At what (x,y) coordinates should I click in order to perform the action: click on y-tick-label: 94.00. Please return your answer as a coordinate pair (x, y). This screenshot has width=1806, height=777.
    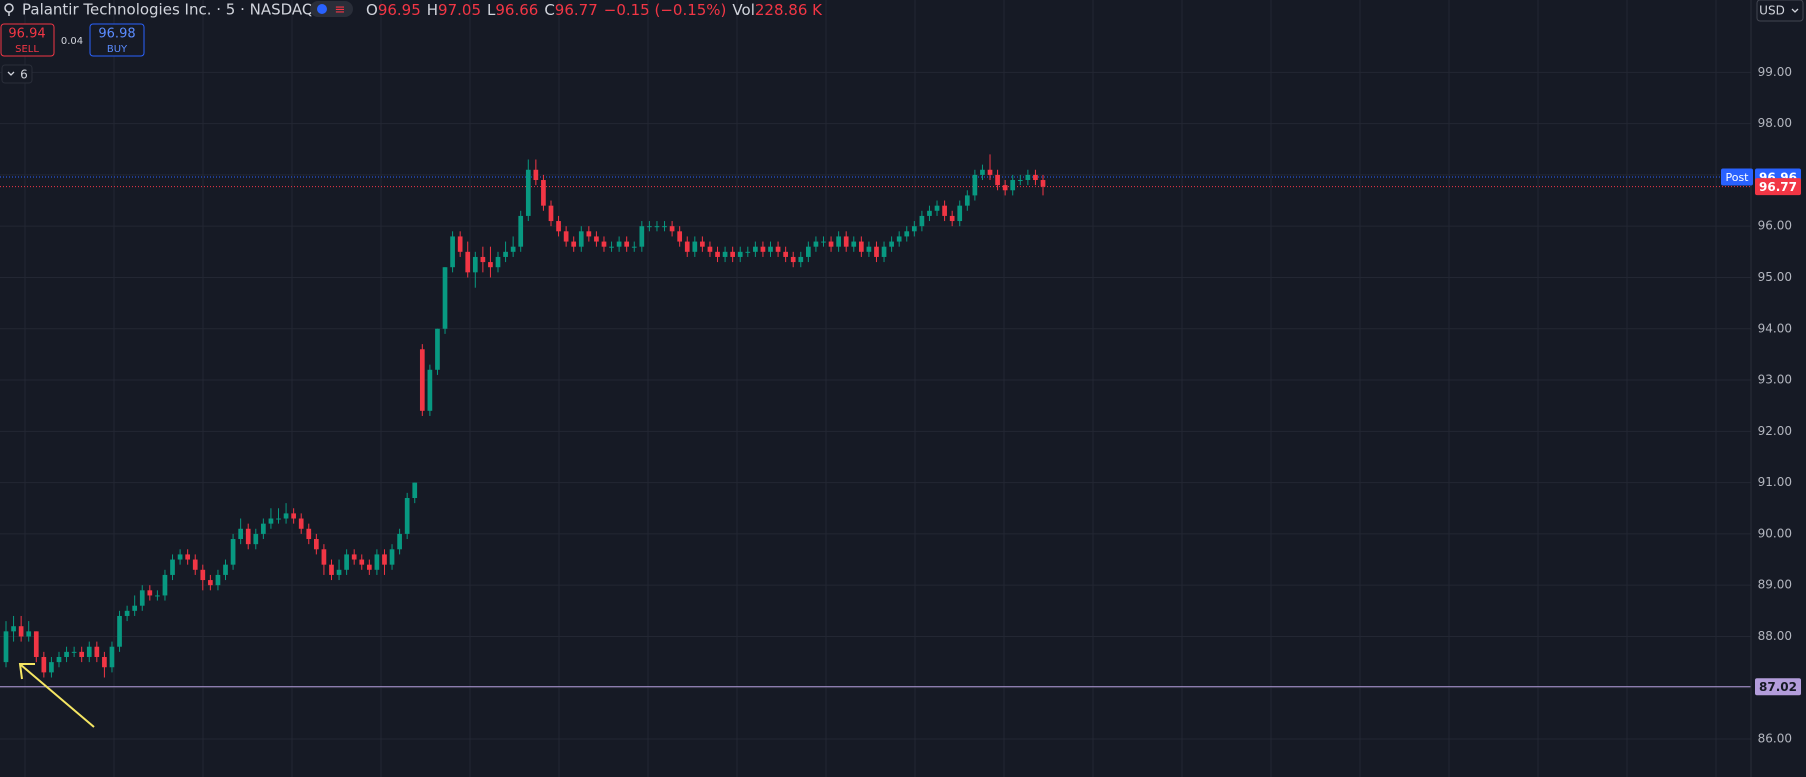
    Looking at the image, I should click on (1775, 328).